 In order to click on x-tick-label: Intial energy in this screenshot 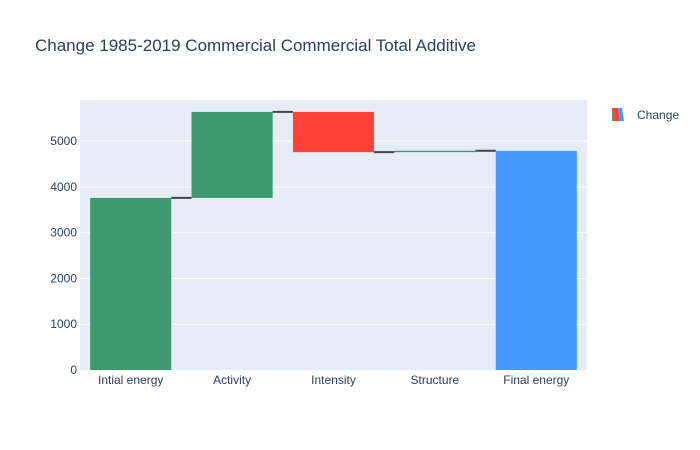, I will do `click(130, 380)`.